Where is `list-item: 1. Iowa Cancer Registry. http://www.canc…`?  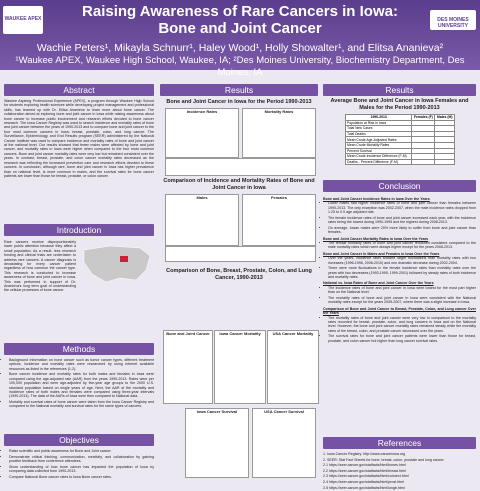 list-item: 1. Iowa Cancer Registry. http://www.canc… is located at coordinates (364, 454).